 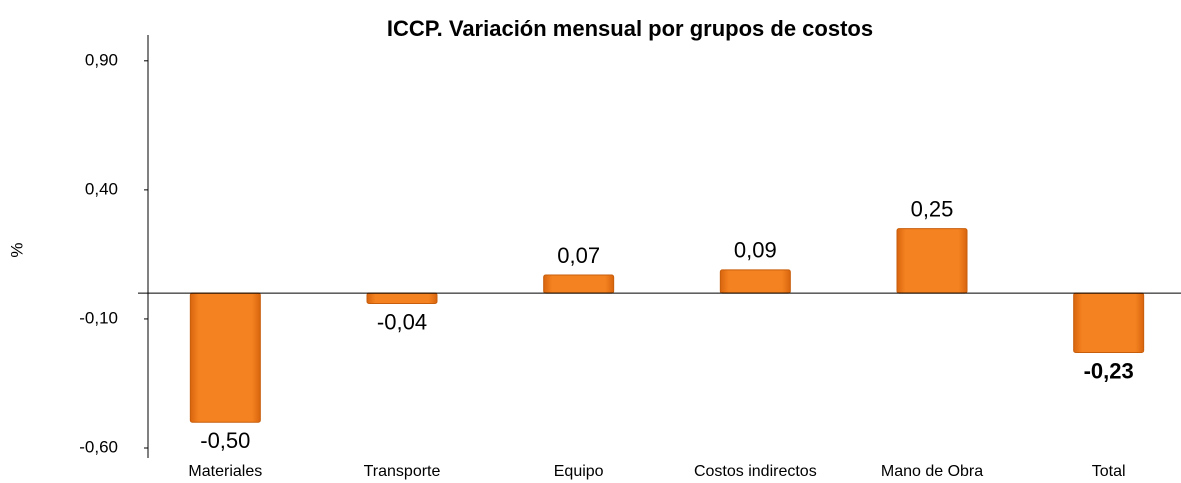 I want to click on x-tick-label: Materiales, so click(x=225, y=471).